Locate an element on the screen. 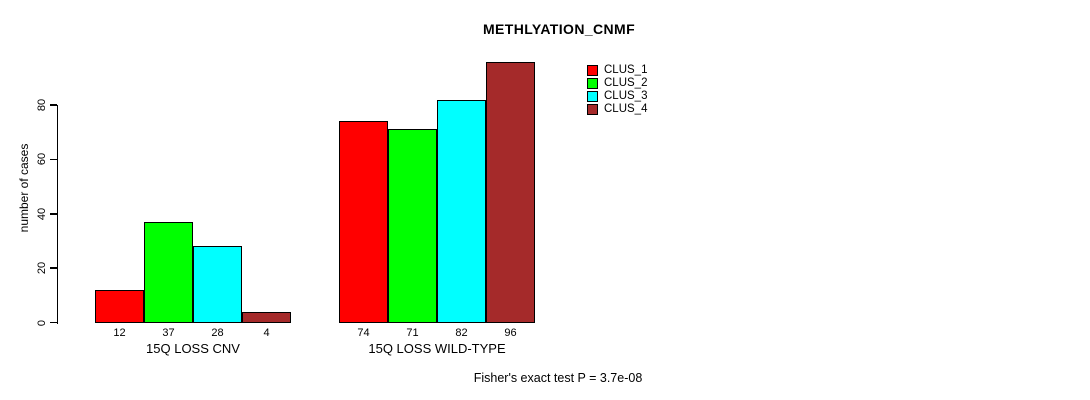 This screenshot has width=1090, height=400. y-axis-title: number of cases is located at coordinates (24, 188).